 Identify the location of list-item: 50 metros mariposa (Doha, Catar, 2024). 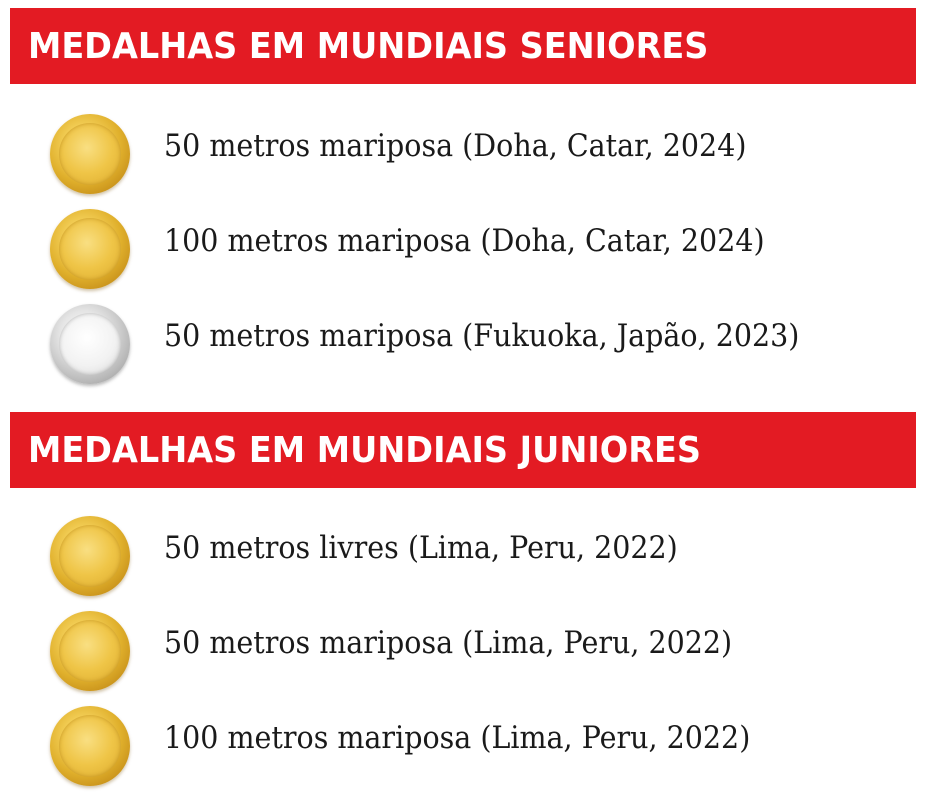
(463, 155).